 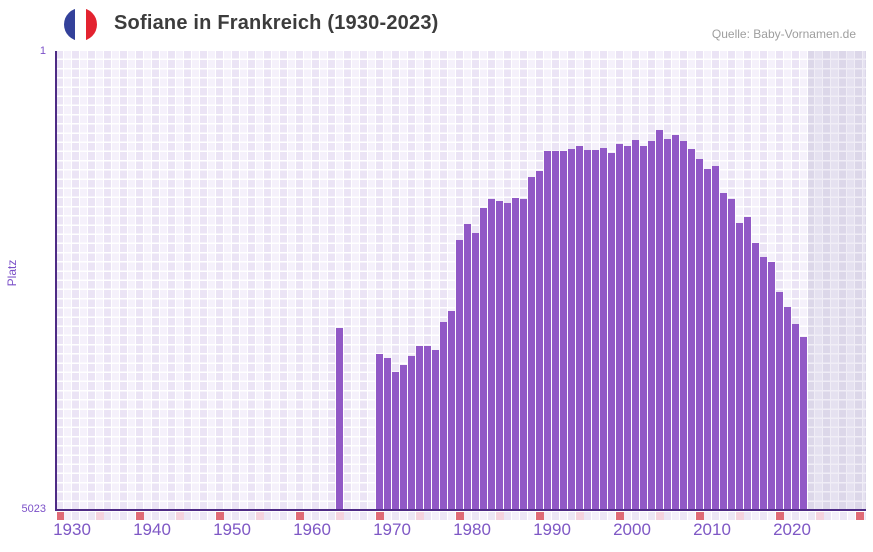 I want to click on half-decade-mark-pink-1933, so click(x=100, y=516).